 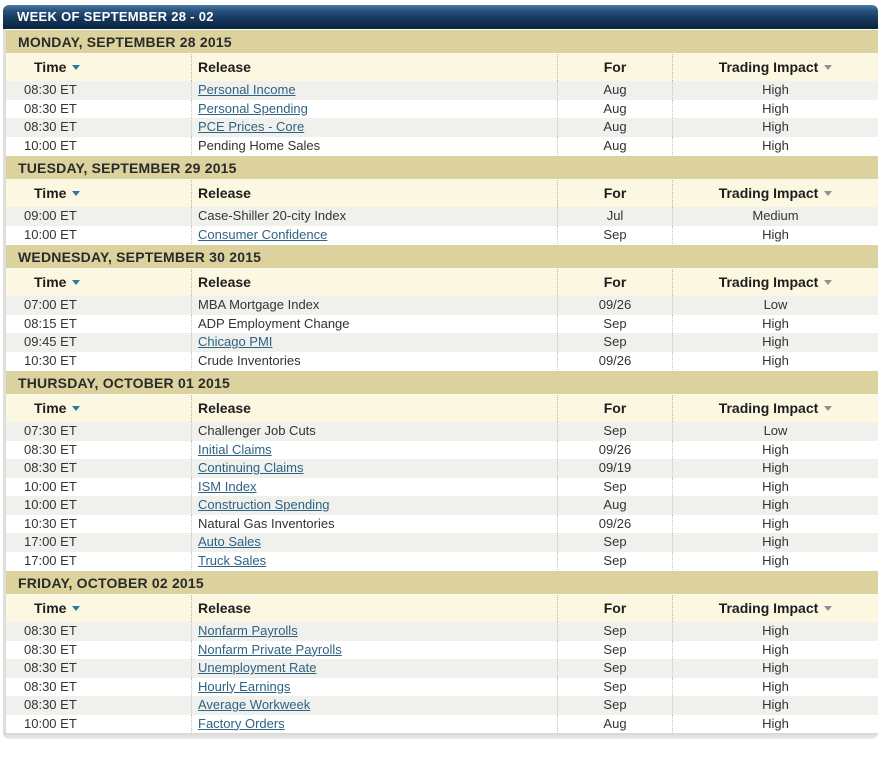 What do you see at coordinates (375, 486) in the screenshot?
I see `release-cell: ISM Index` at bounding box center [375, 486].